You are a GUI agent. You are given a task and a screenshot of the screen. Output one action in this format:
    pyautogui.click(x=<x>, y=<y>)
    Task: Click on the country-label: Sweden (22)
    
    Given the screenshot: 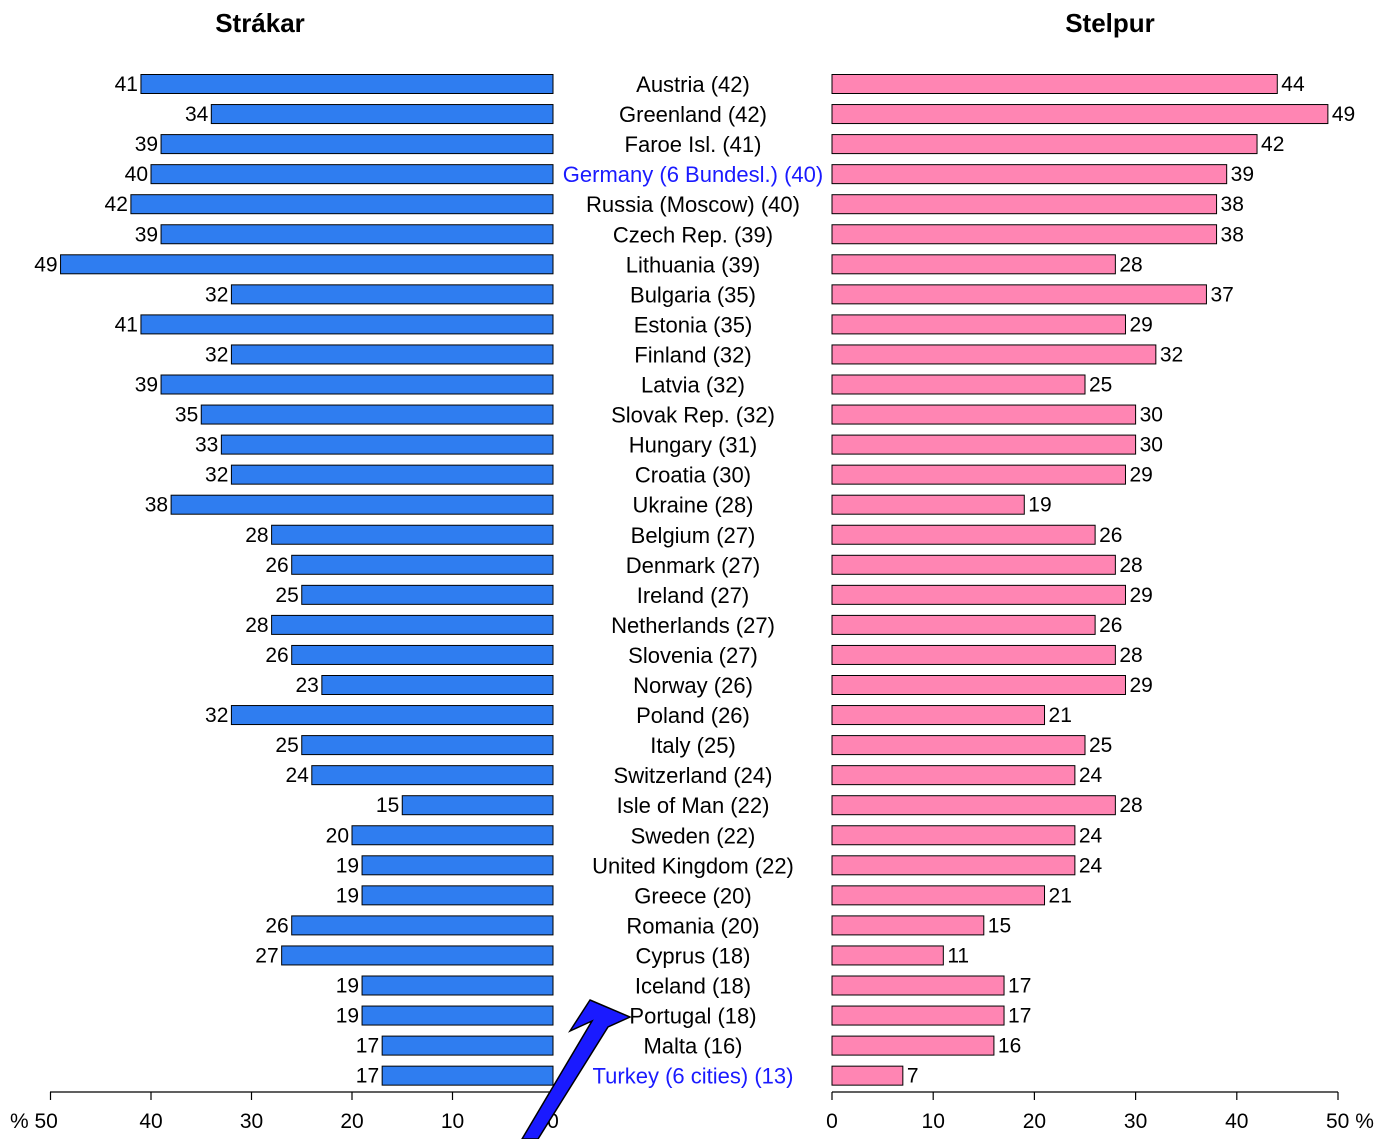 What is the action you would take?
    pyautogui.click(x=693, y=835)
    